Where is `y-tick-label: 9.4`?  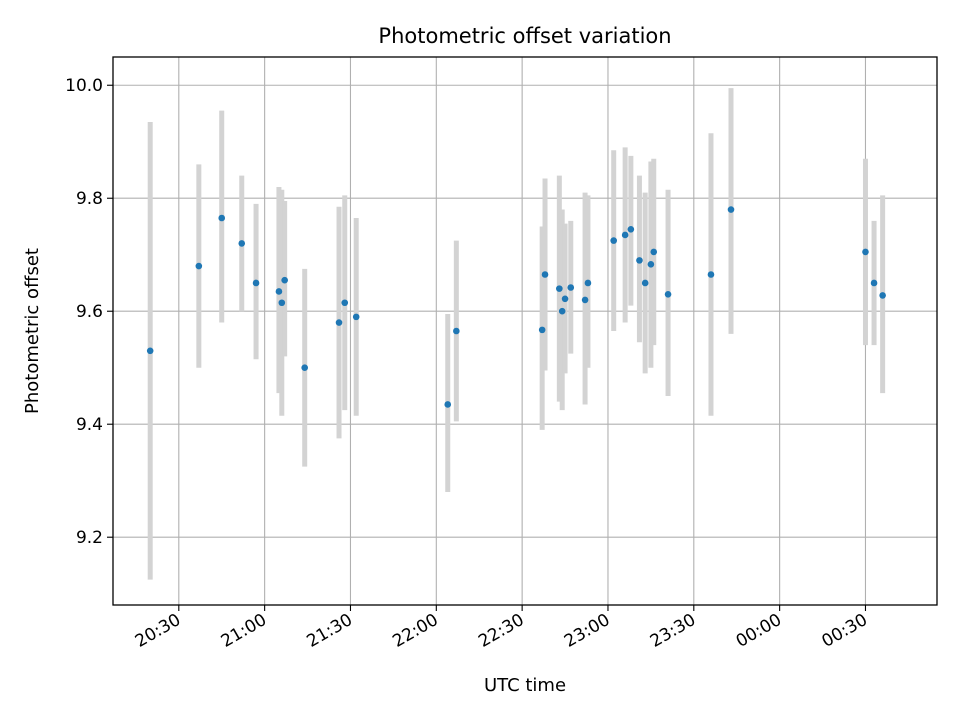
y-tick-label: 9.4 is located at coordinates (89, 425).